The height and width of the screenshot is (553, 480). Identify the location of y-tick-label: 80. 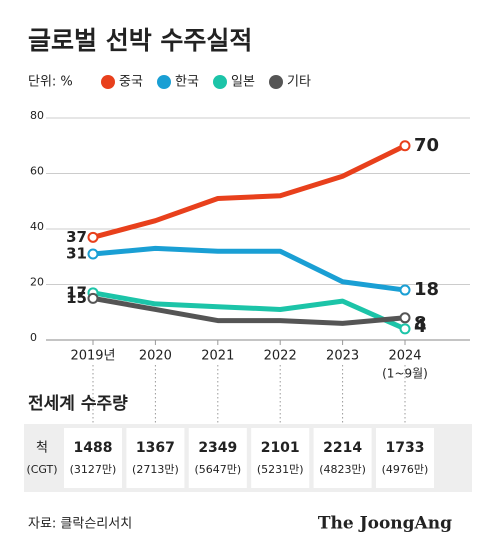
(37, 115).